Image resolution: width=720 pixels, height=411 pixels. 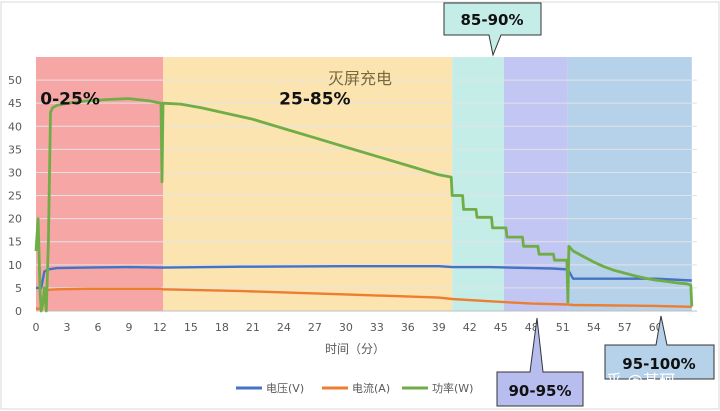 What do you see at coordinates (15, 103) in the screenshot?
I see `y-tick-45: 45` at bounding box center [15, 103].